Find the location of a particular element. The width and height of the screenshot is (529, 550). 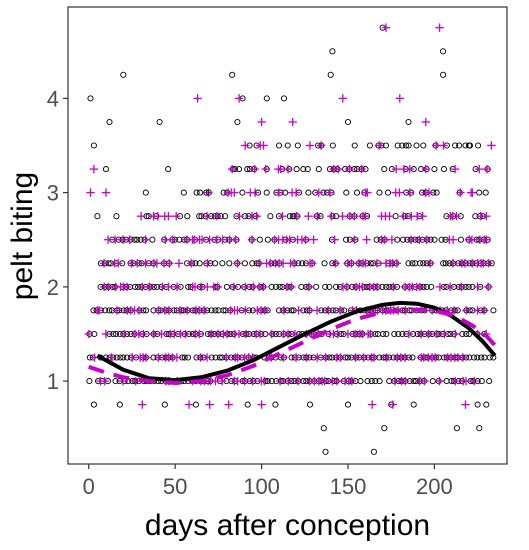

x-axis-title: days after conception is located at coordinates (287, 525).